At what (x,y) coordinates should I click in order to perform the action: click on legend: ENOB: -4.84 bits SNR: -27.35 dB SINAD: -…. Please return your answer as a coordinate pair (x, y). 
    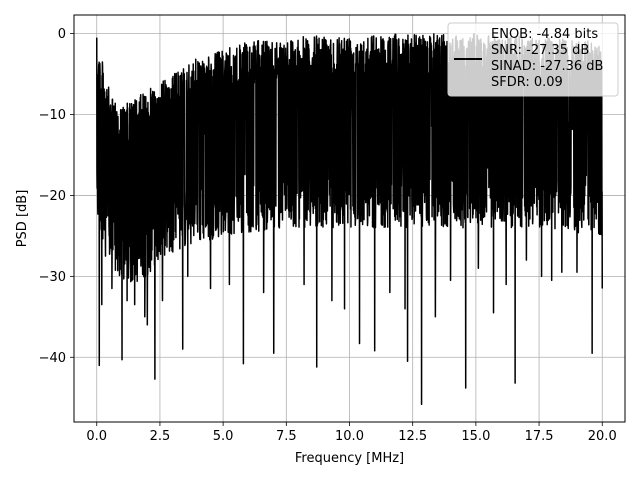
    Looking at the image, I should click on (533, 59).